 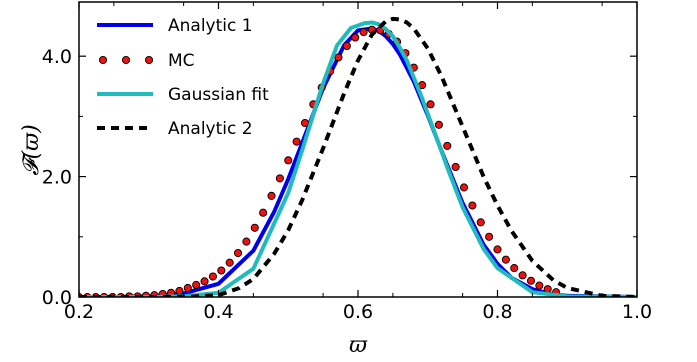 I want to click on legend-label: Gaussian fit, so click(x=218, y=95).